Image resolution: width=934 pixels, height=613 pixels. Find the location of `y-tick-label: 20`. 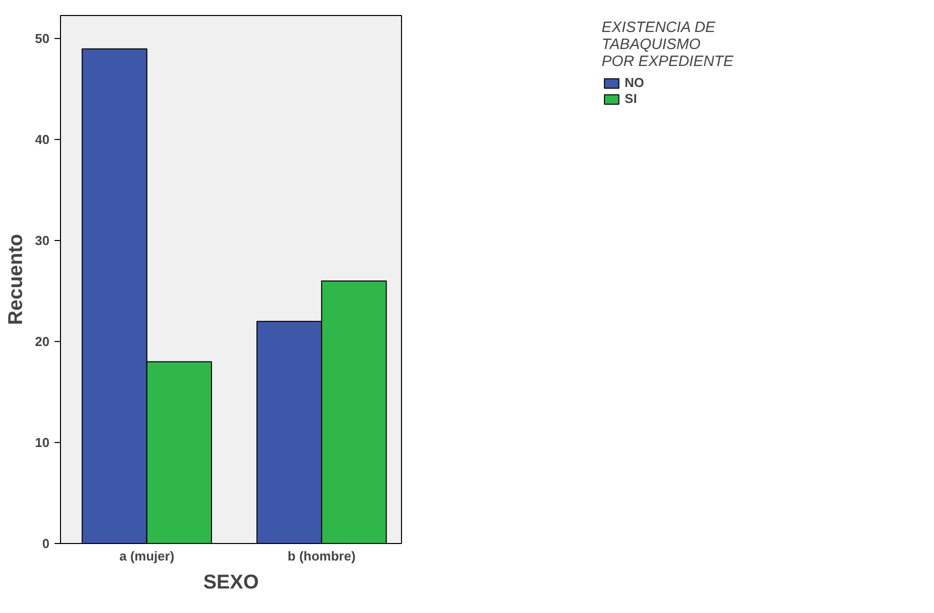

y-tick-label: 20 is located at coordinates (42, 342).